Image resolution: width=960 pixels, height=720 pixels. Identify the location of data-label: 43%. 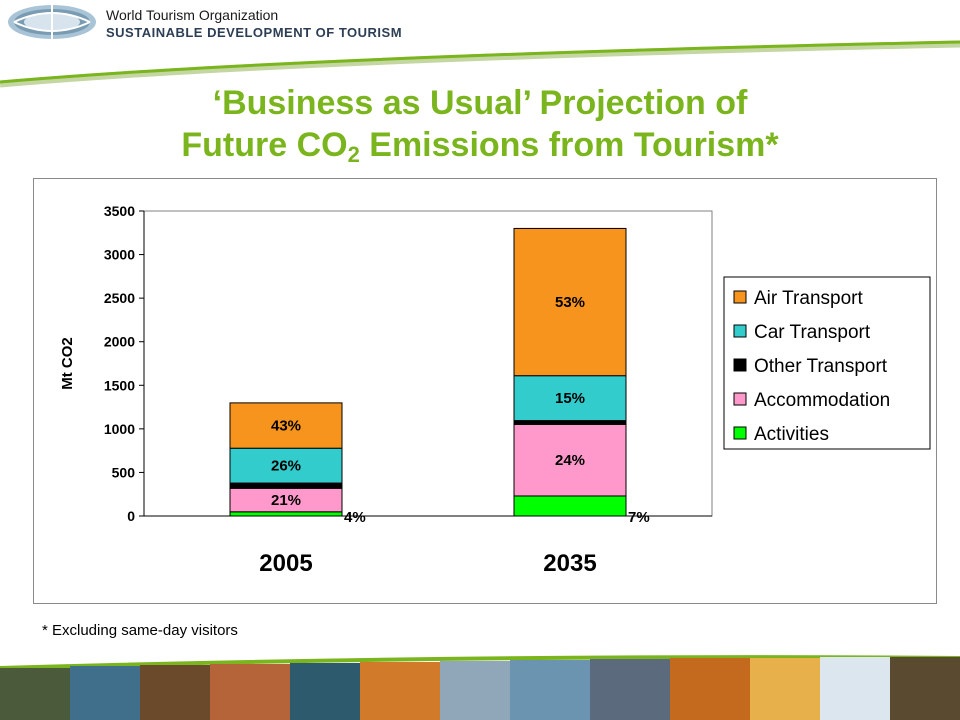
(286, 426).